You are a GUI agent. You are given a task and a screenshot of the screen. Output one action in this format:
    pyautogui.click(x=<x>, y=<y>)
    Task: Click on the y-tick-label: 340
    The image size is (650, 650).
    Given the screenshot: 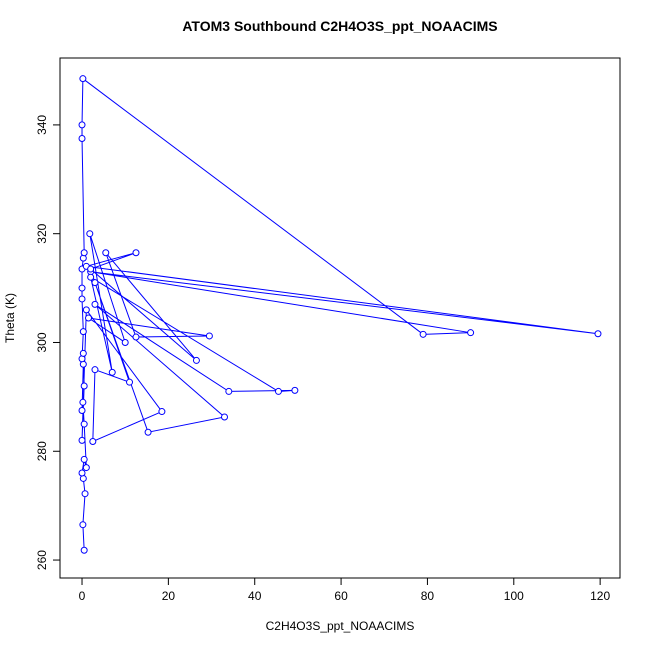 What is the action you would take?
    pyautogui.click(x=42, y=125)
    